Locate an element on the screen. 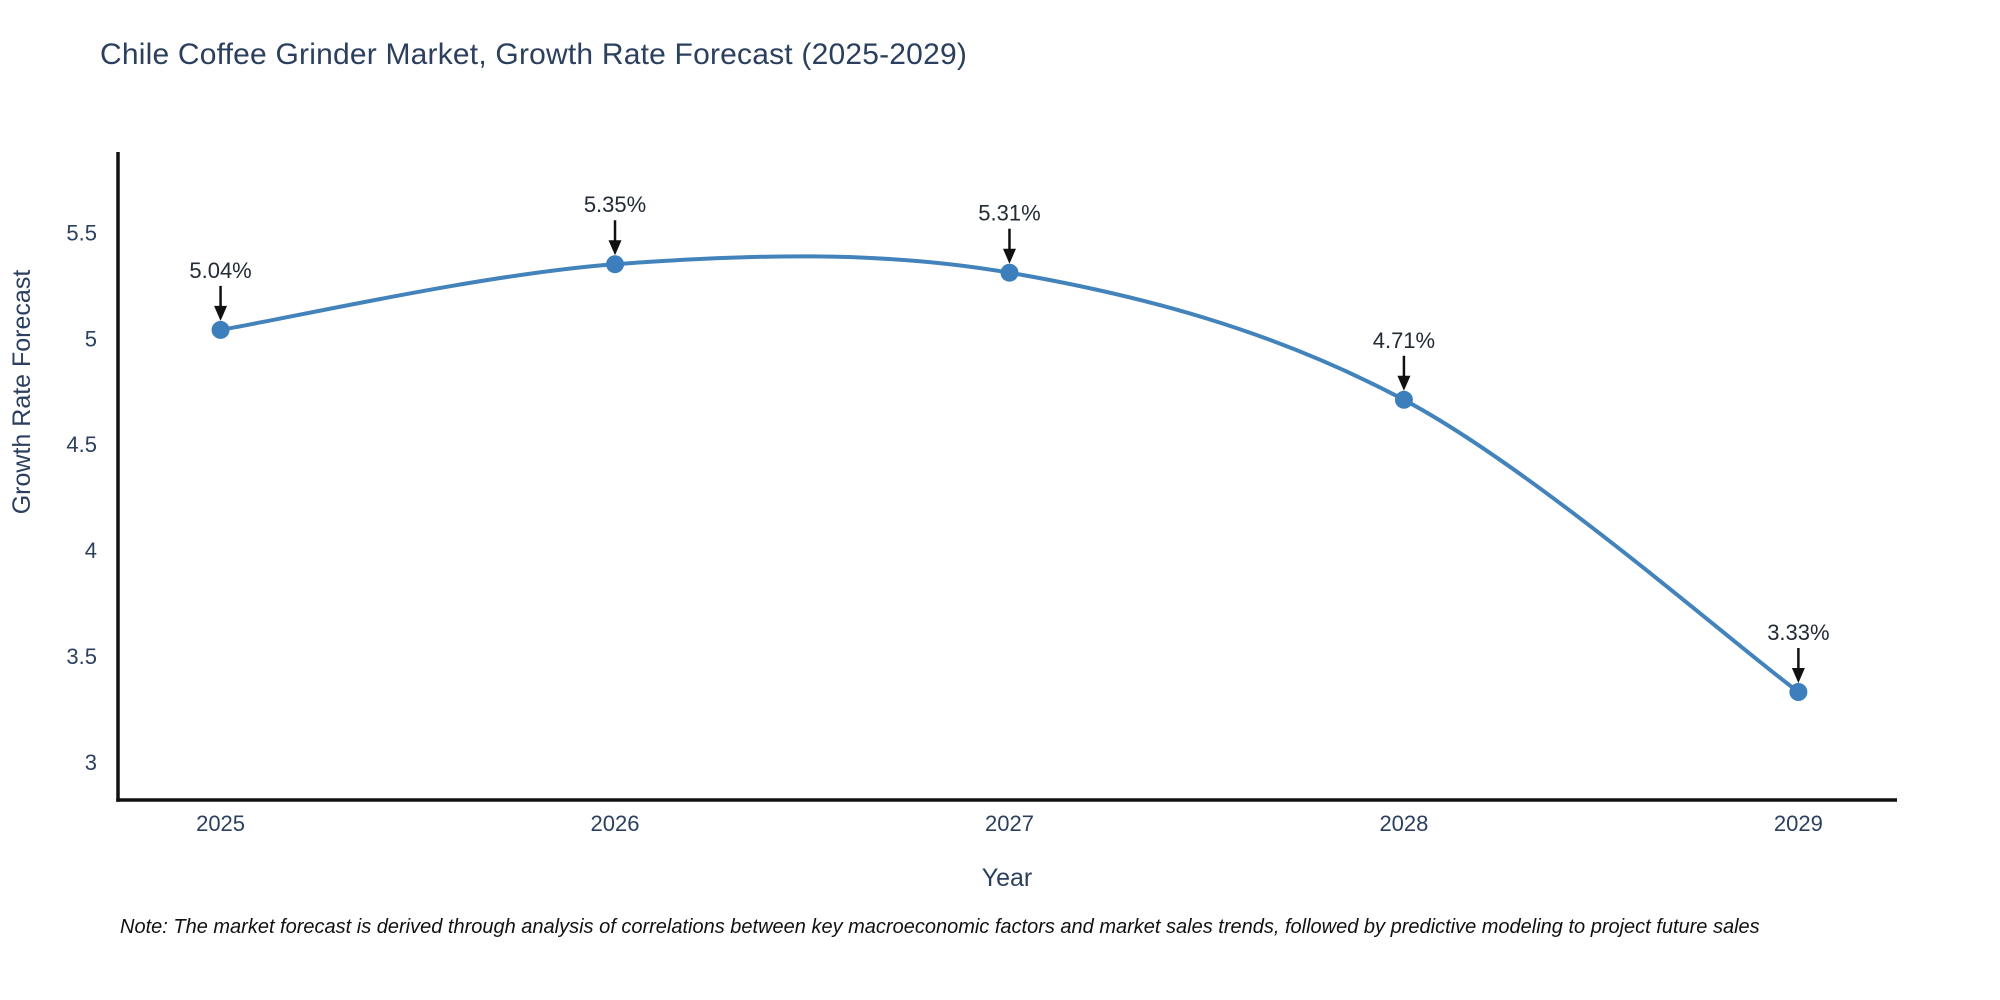 The width and height of the screenshot is (2000, 1000). point-annotation: 3.33% is located at coordinates (1798, 651).